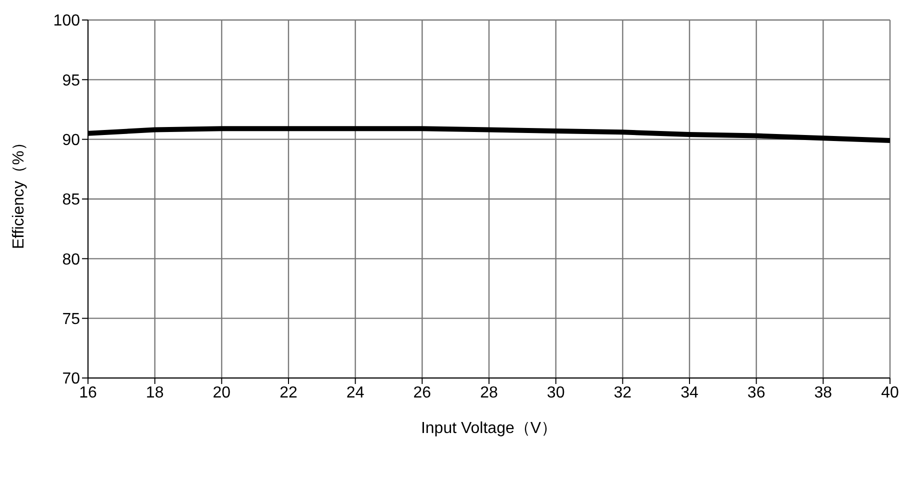 Image resolution: width=908 pixels, height=500 pixels. Describe the element at coordinates (756, 393) in the screenshot. I see `x-tick-label: 36` at that location.